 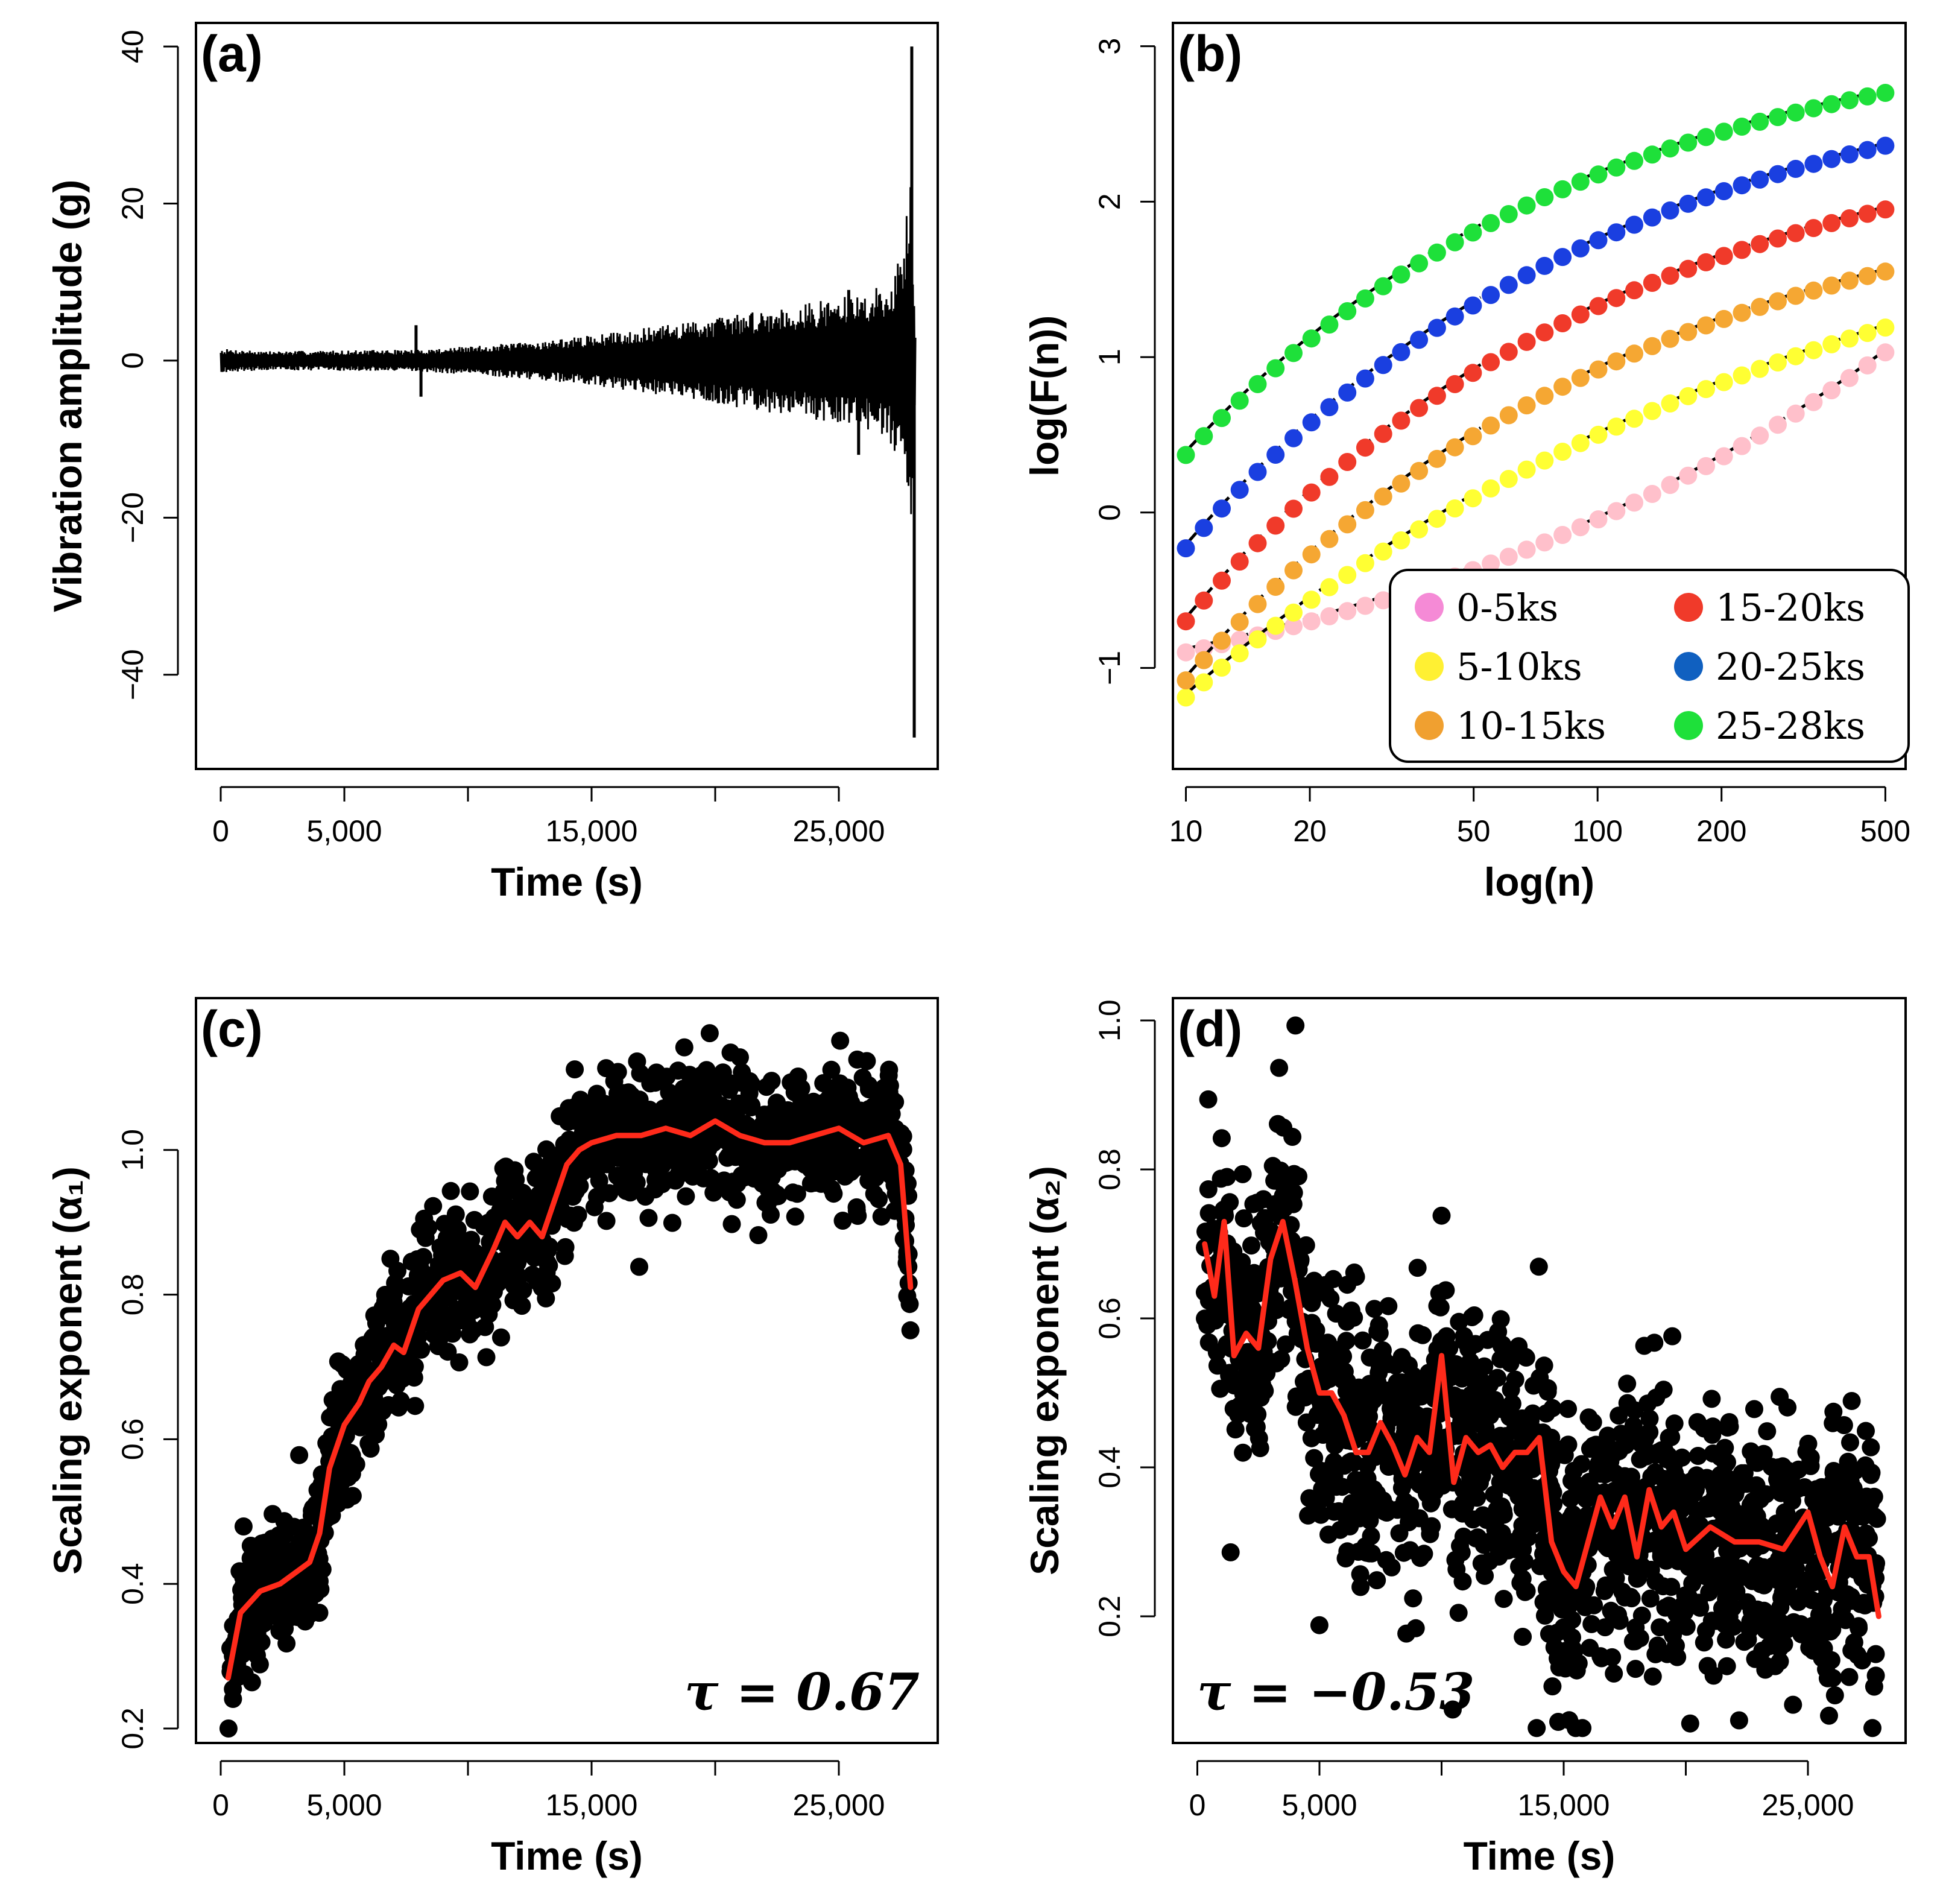 I want to click on x-tick-label: 5,000, so click(x=344, y=1805).